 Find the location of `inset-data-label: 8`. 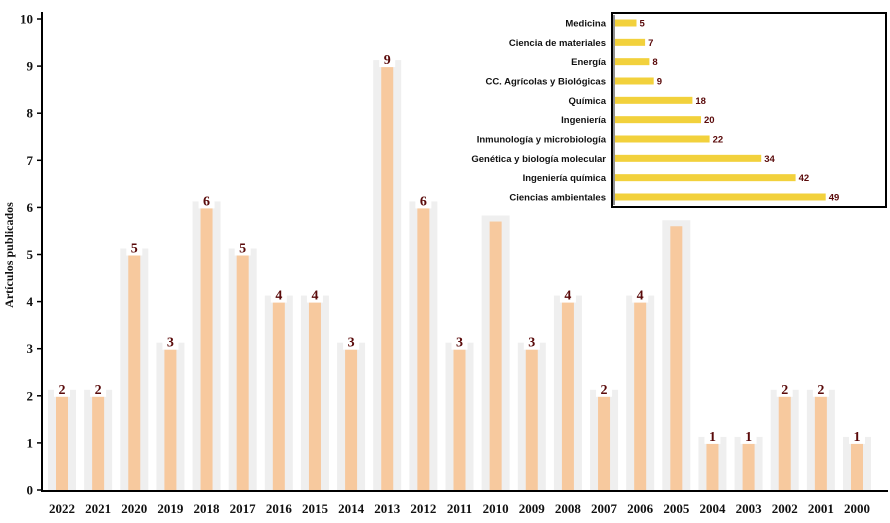

inset-data-label: 8 is located at coordinates (654, 62).